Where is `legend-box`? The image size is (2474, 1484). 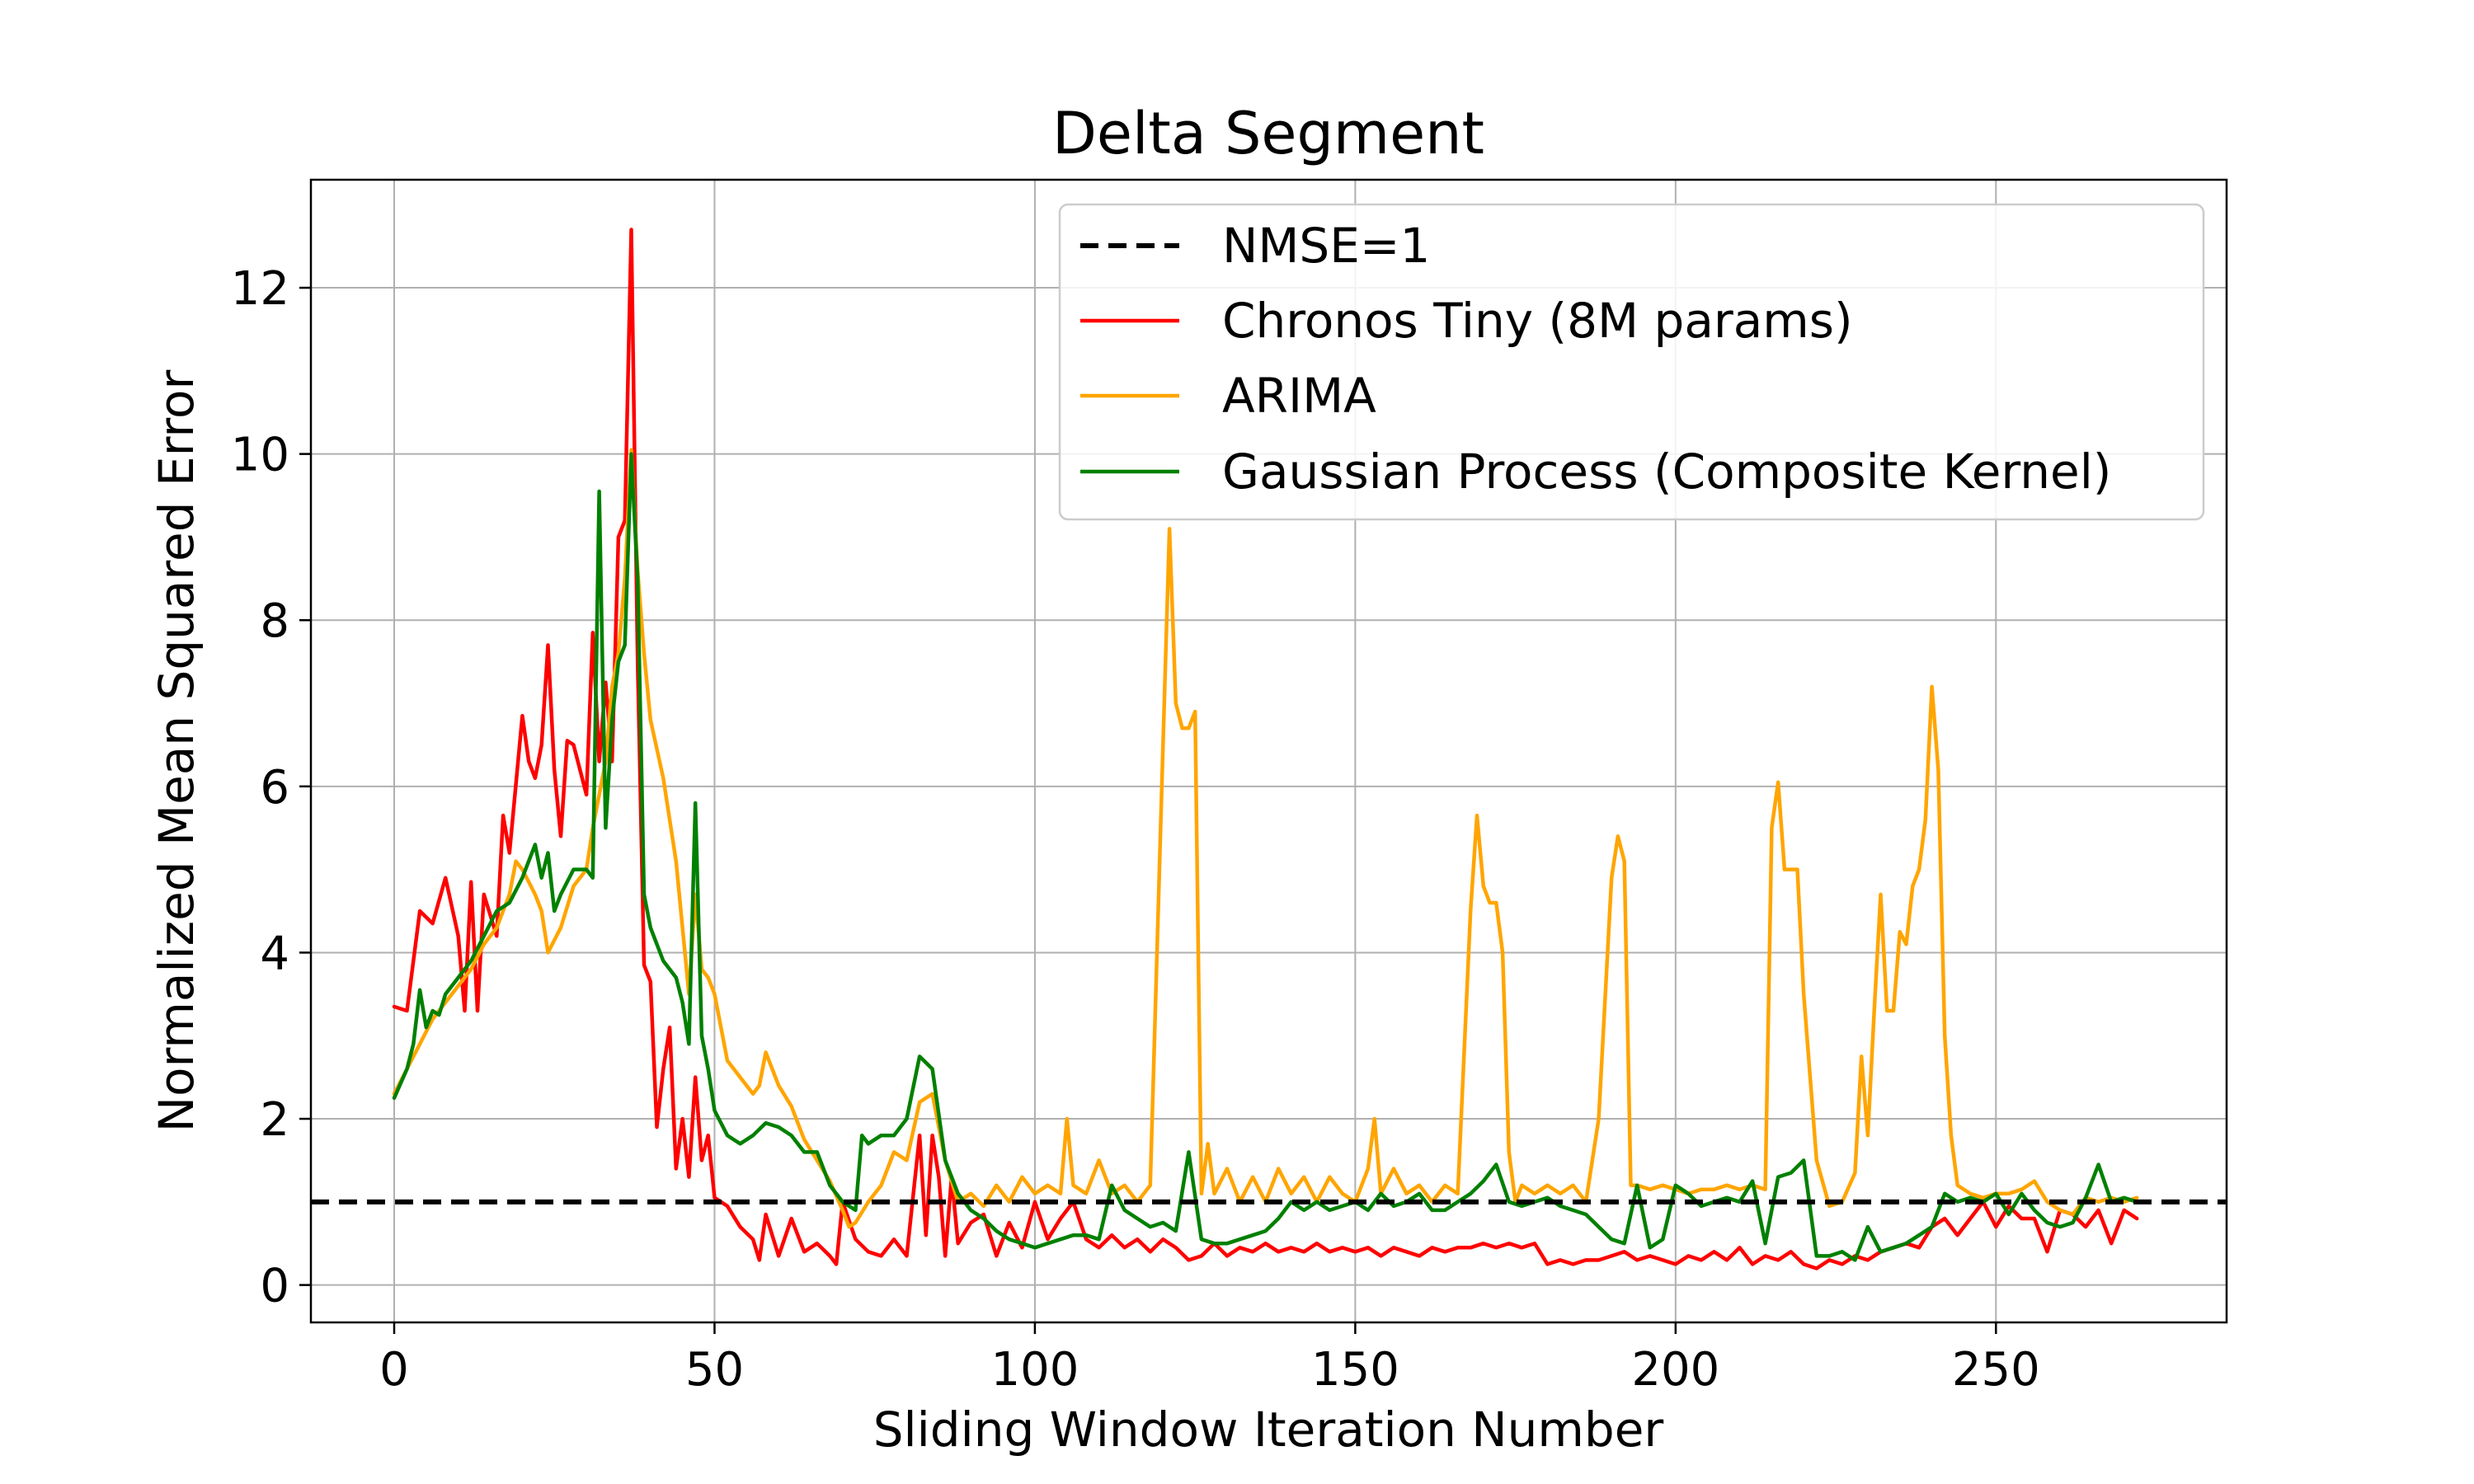 legend-box is located at coordinates (1631, 362).